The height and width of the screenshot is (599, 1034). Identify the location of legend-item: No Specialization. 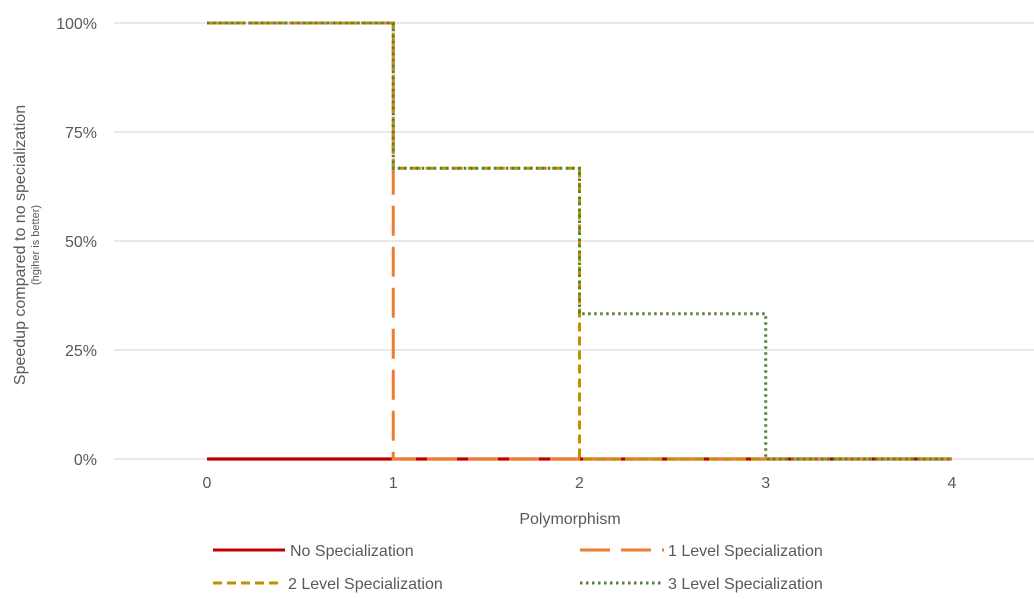
(313, 551).